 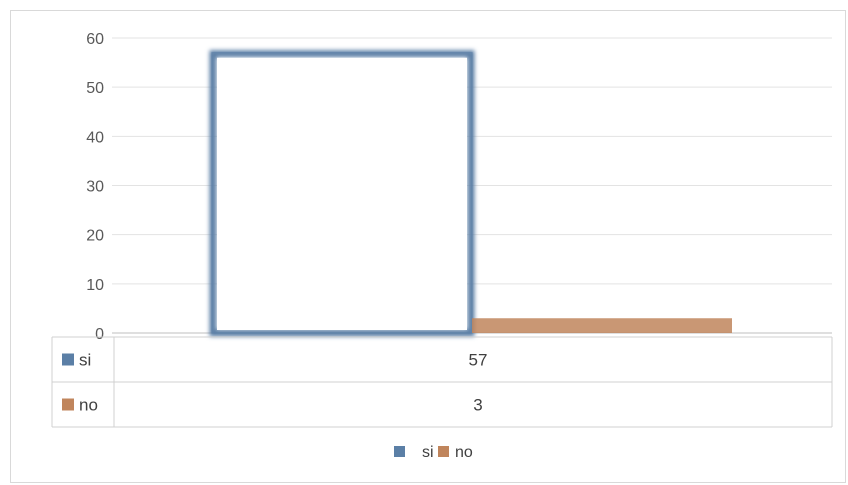 What do you see at coordinates (477, 405) in the screenshot?
I see `table-value-no: 3` at bounding box center [477, 405].